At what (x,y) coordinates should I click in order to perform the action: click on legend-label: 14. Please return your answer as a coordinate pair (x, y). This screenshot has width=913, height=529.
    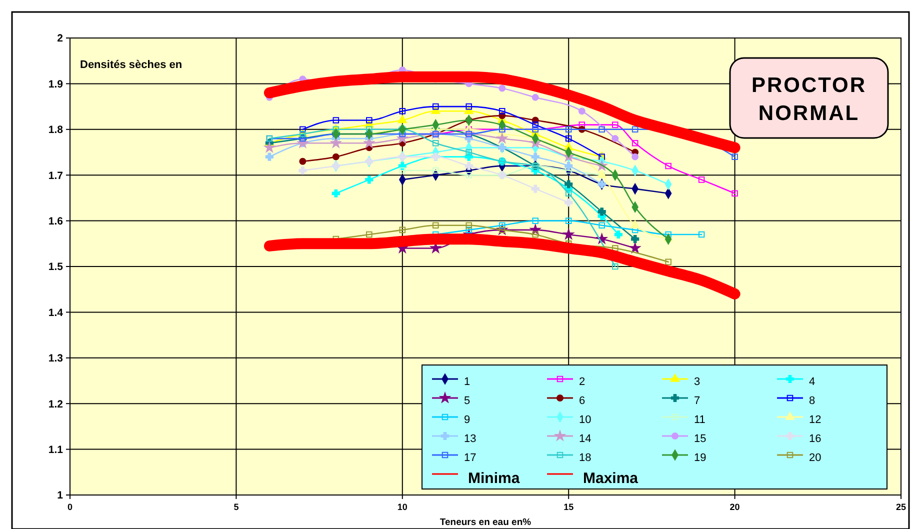
    Looking at the image, I should click on (585, 439).